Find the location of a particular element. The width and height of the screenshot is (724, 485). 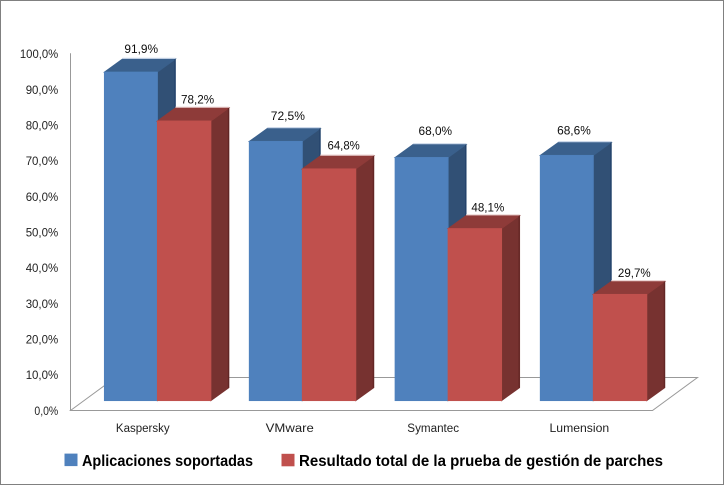

svg-text: 20,0% is located at coordinates (42, 341).